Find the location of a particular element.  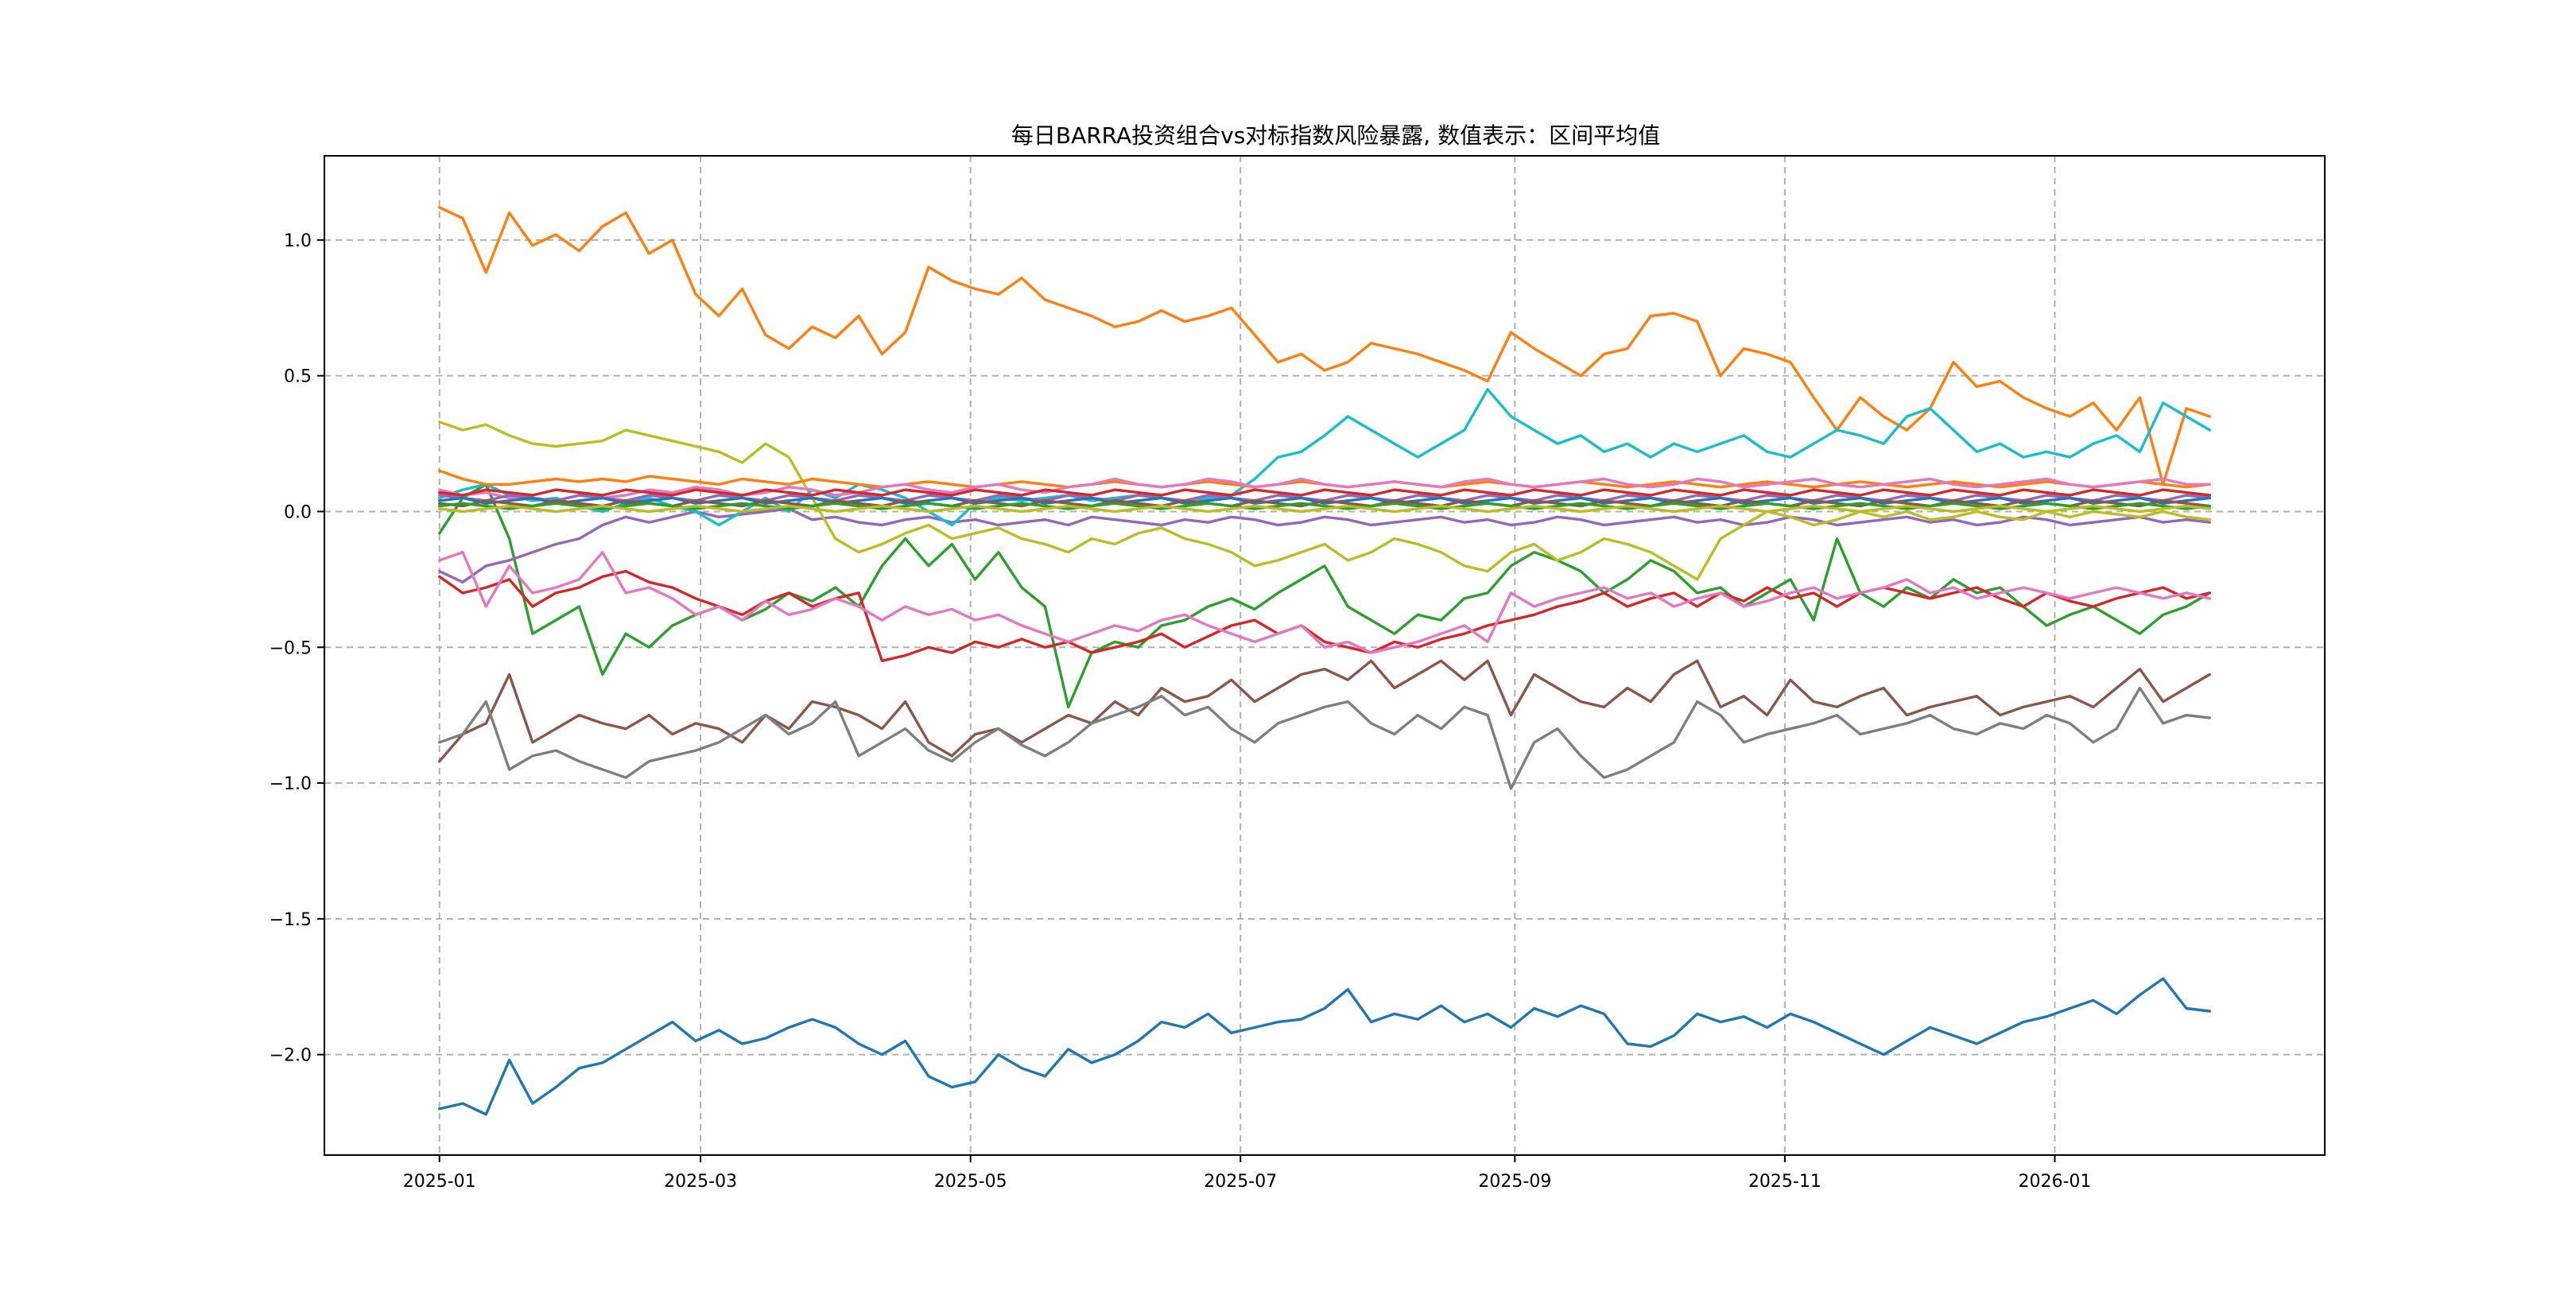

y-tick-label: −2.0 is located at coordinates (291, 1056).